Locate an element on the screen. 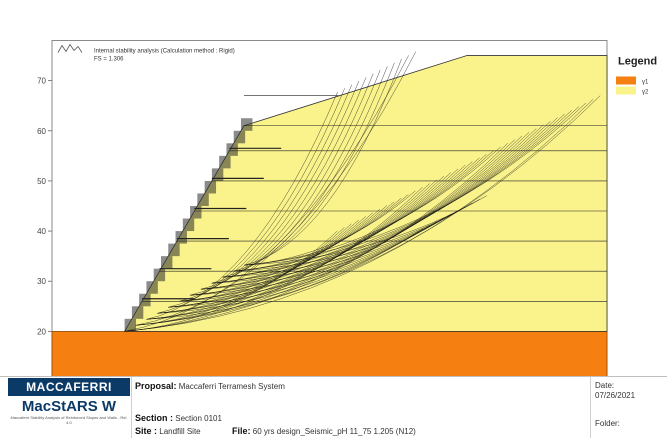 This screenshot has height=438, width=667. site-field: Site : Landfill Site is located at coordinates (168, 431).